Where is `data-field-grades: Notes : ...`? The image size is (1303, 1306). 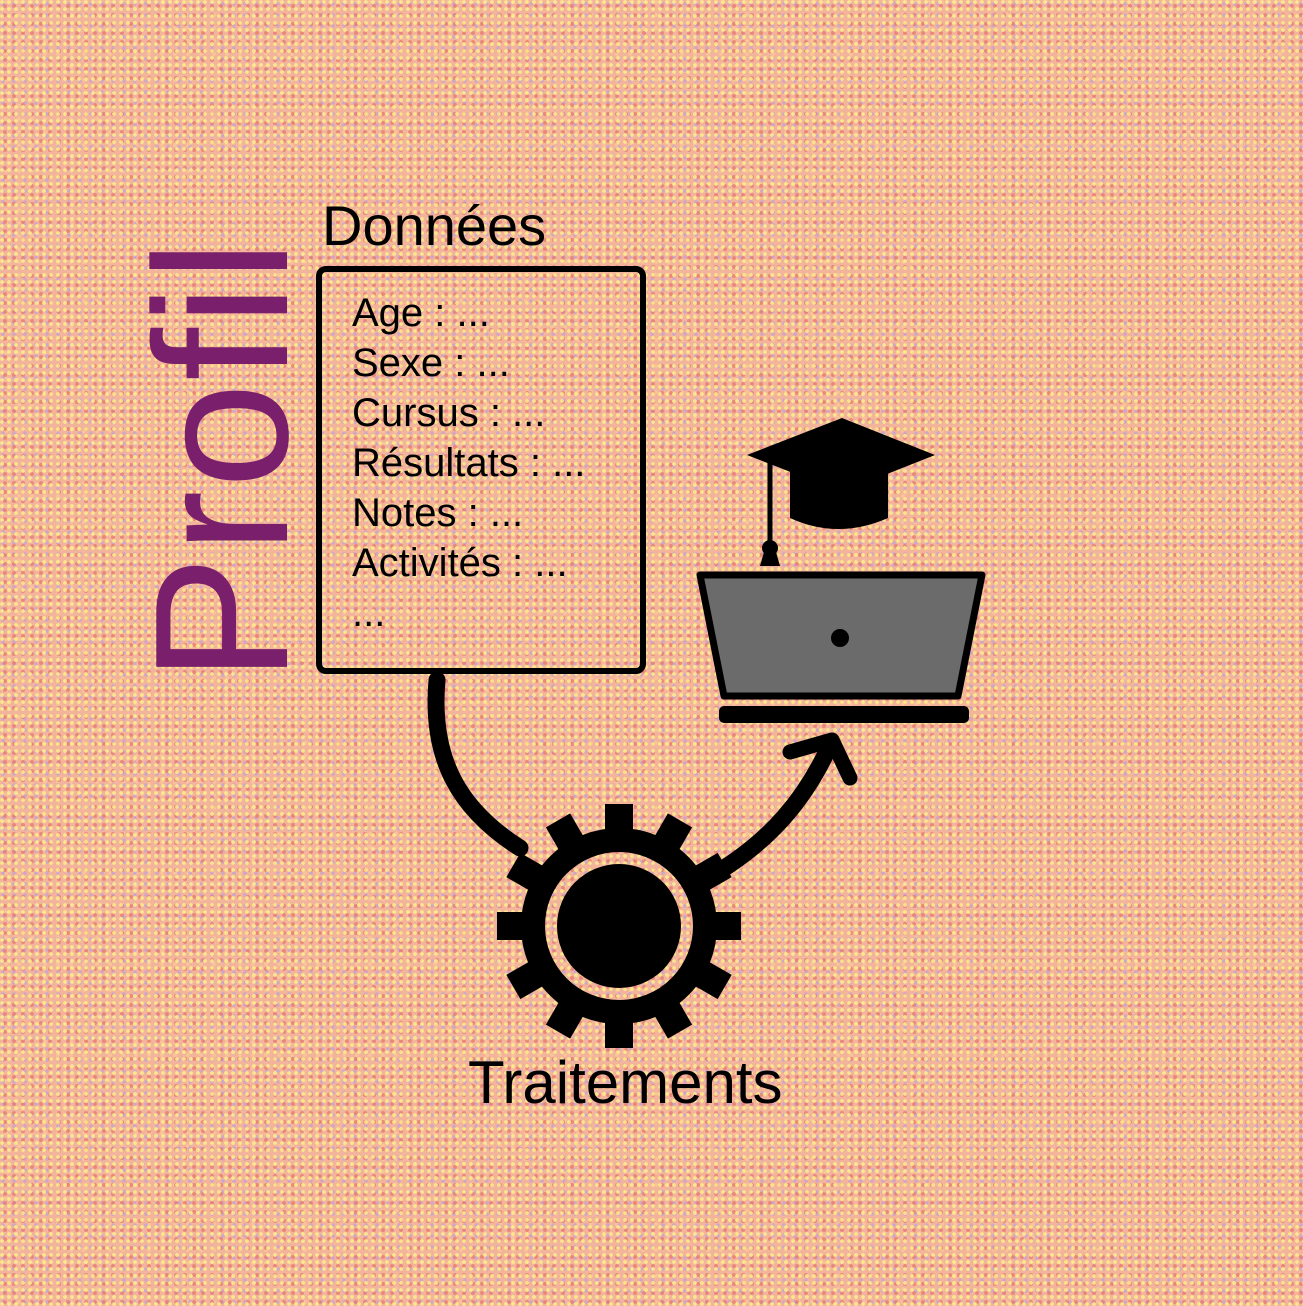 data-field-grades: Notes : ... is located at coordinates (438, 513).